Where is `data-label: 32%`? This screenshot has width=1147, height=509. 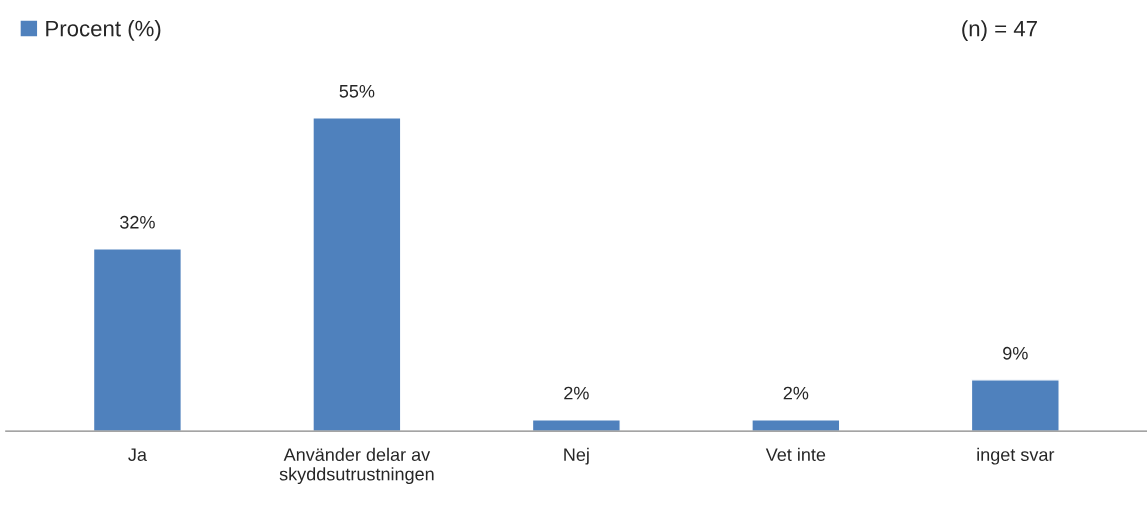 data-label: 32% is located at coordinates (137, 222).